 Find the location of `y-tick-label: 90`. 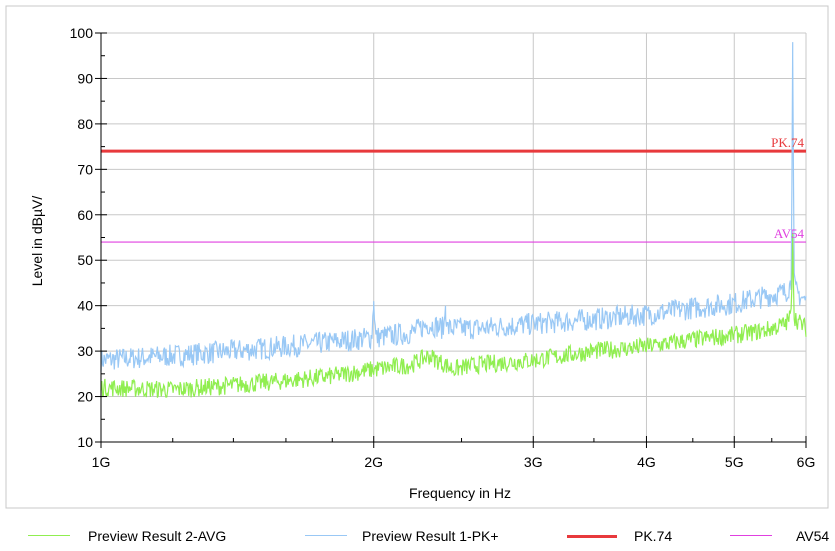

y-tick-label: 90 is located at coordinates (85, 78).